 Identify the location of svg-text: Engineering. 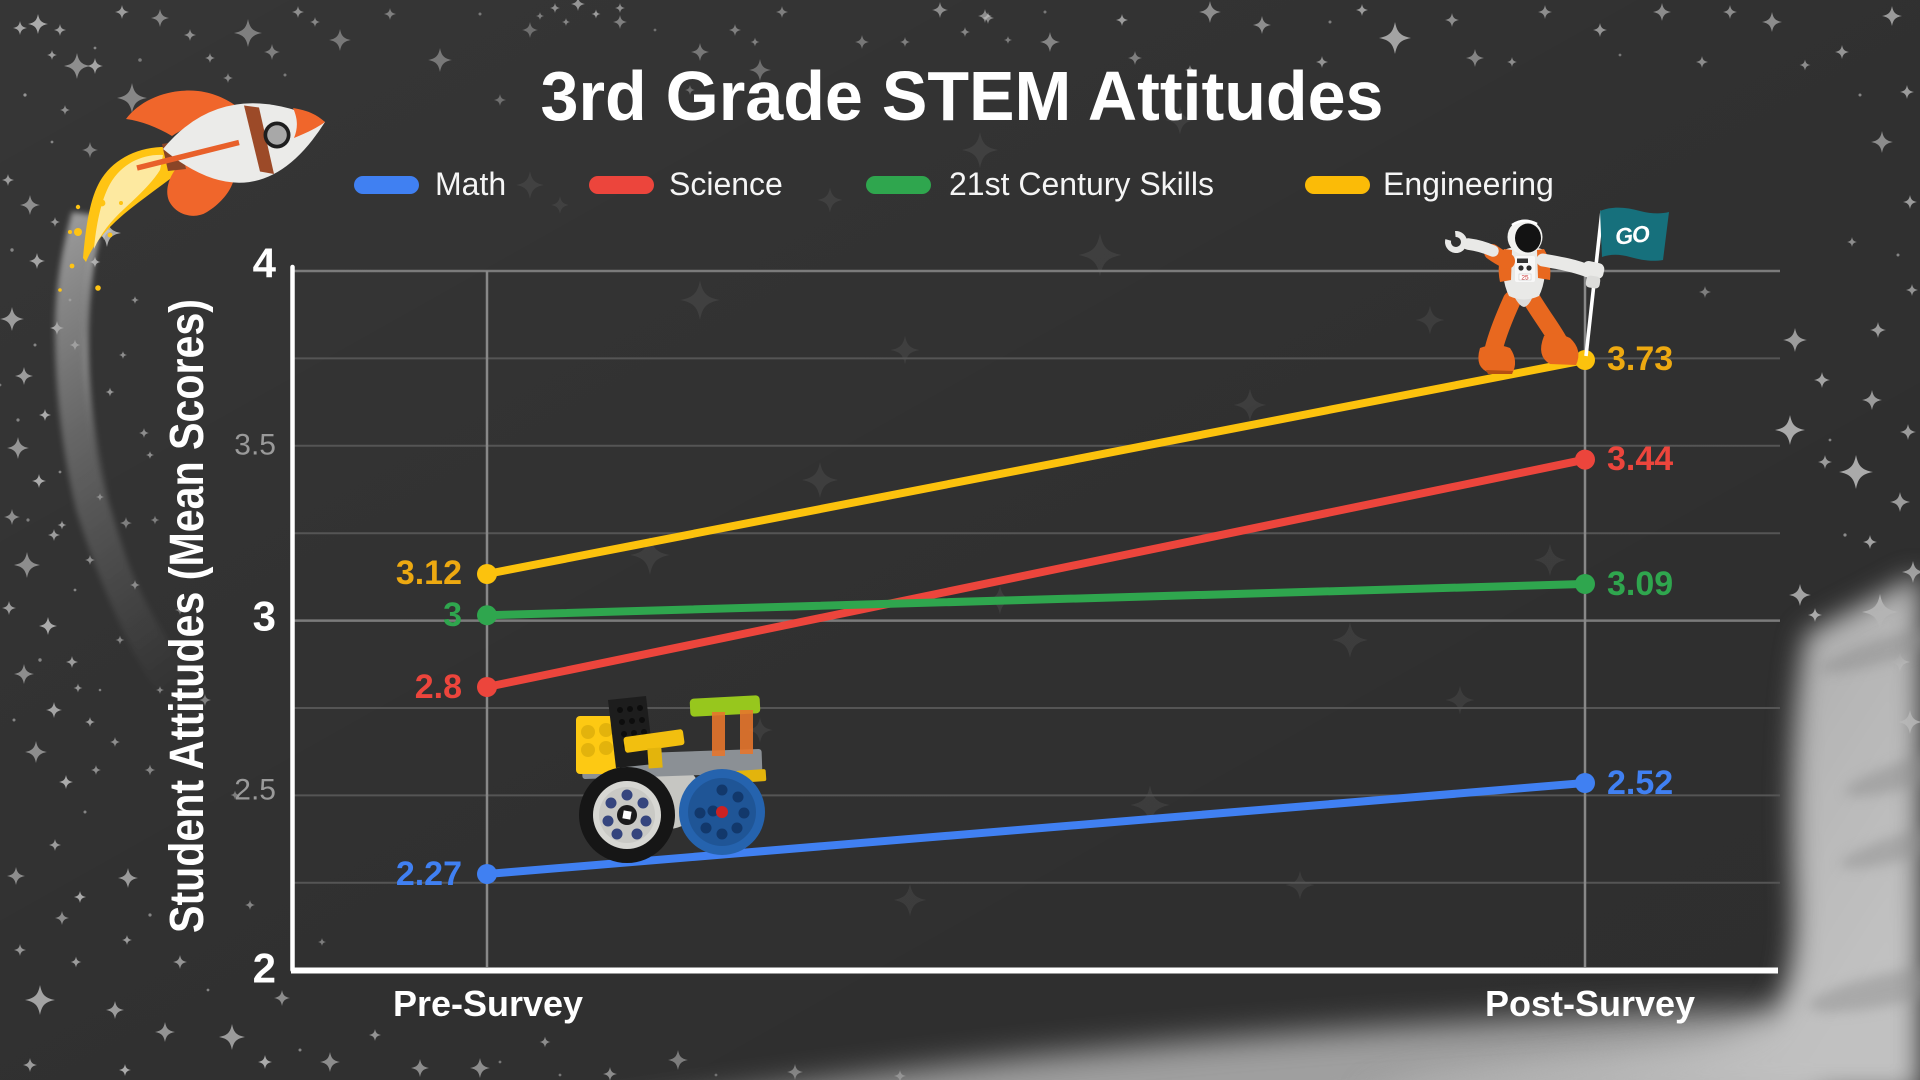
(1468, 184).